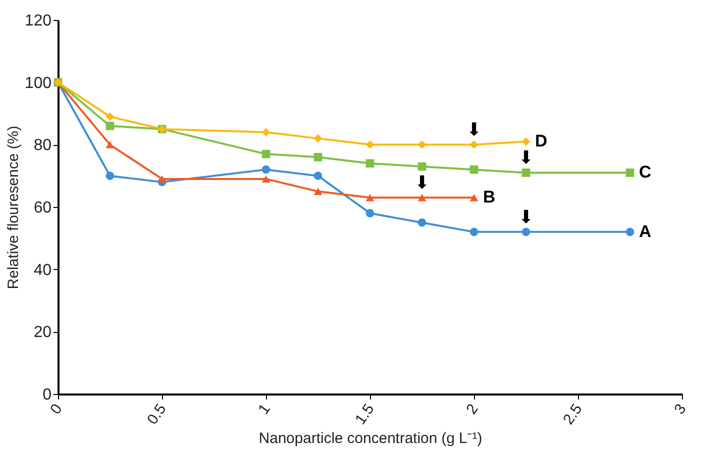 The width and height of the screenshot is (719, 451). I want to click on series-label: B, so click(489, 197).